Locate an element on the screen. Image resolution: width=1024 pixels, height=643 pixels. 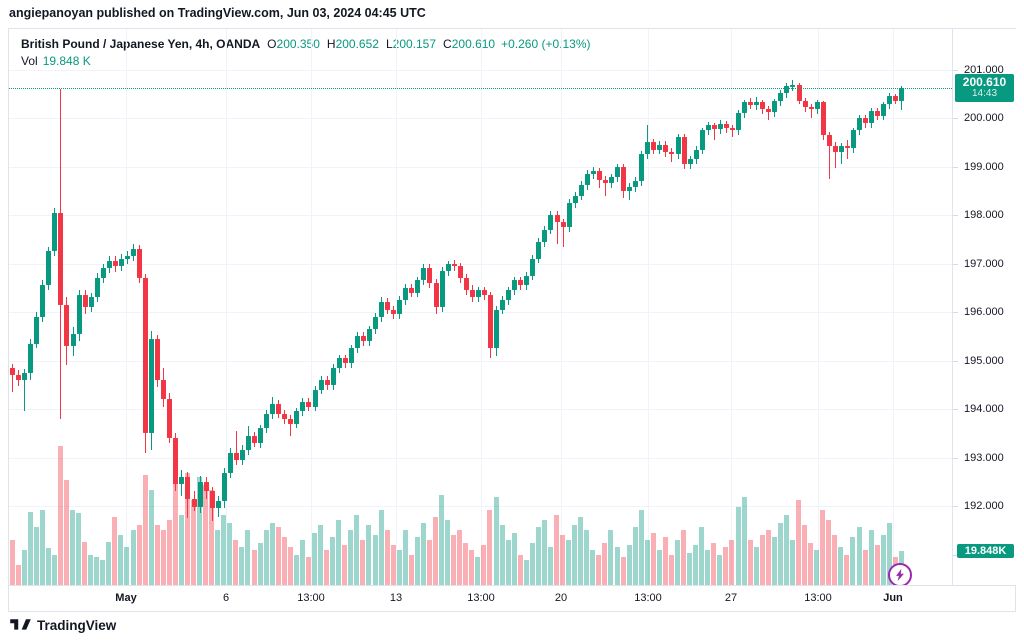
price-axis-label: 198.000 is located at coordinates (984, 215).